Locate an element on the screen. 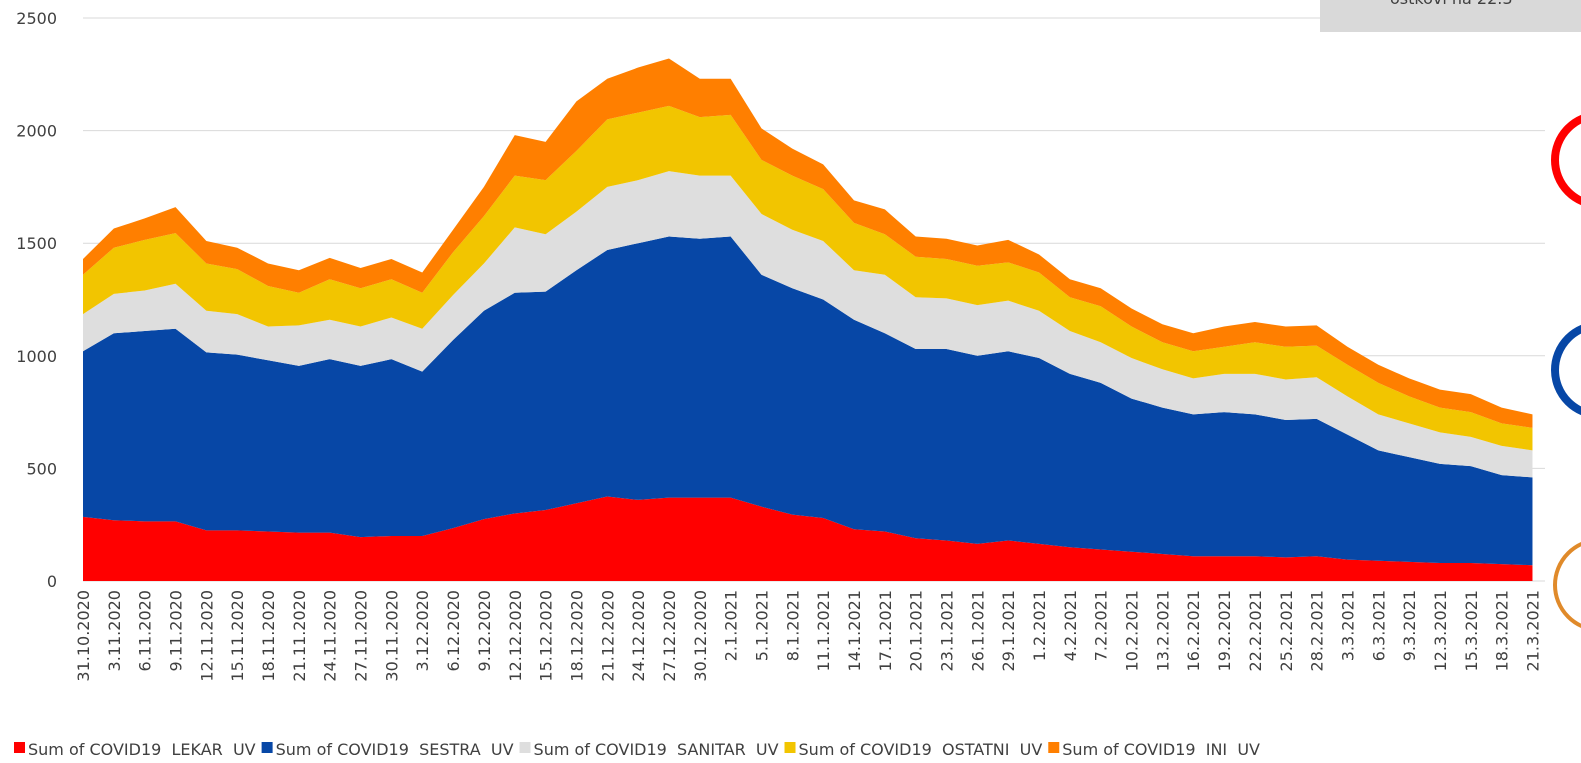 The image size is (1581, 763). legend-label: Sum of COVID19 OSTATNI UV is located at coordinates (921, 749).